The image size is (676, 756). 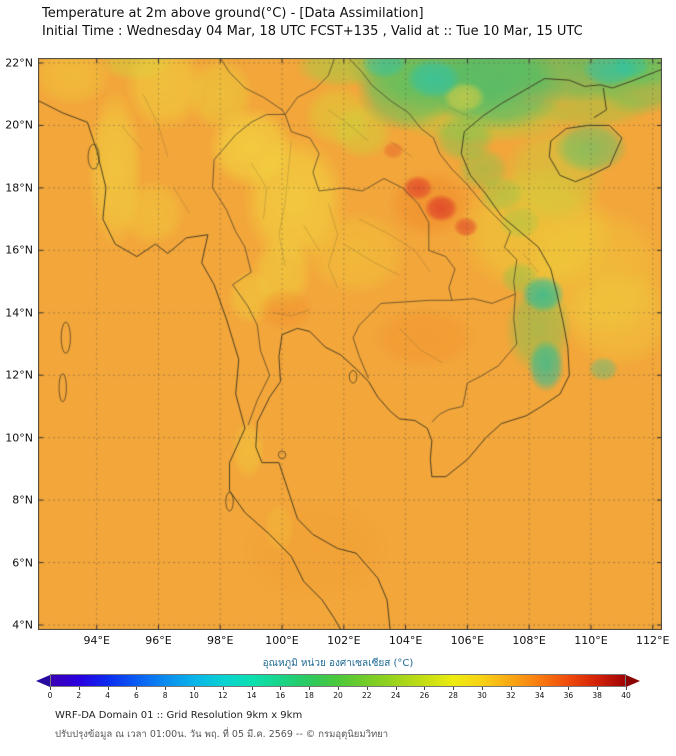 I want to click on lat-tick-label: 22°N, so click(x=19, y=63).